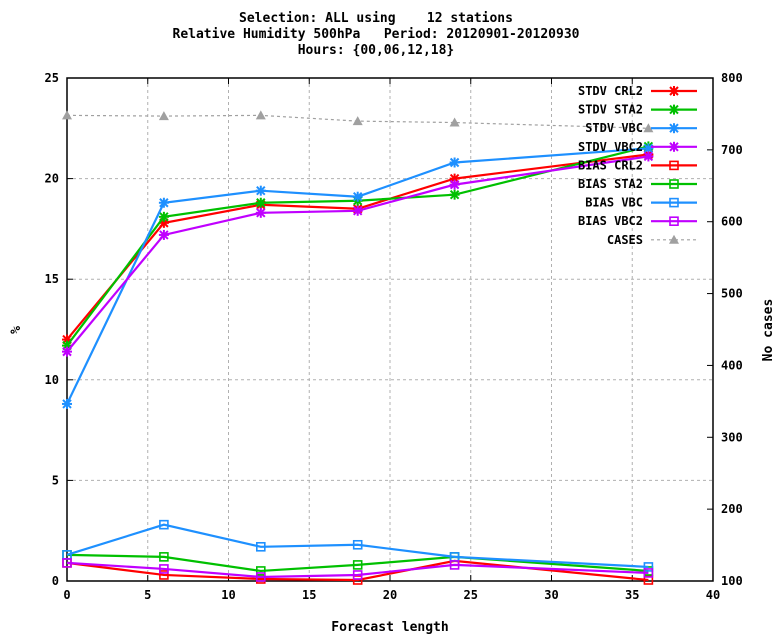  Describe the element at coordinates (614, 203) in the screenshot. I see `legend-label: BIAS VBC` at that location.